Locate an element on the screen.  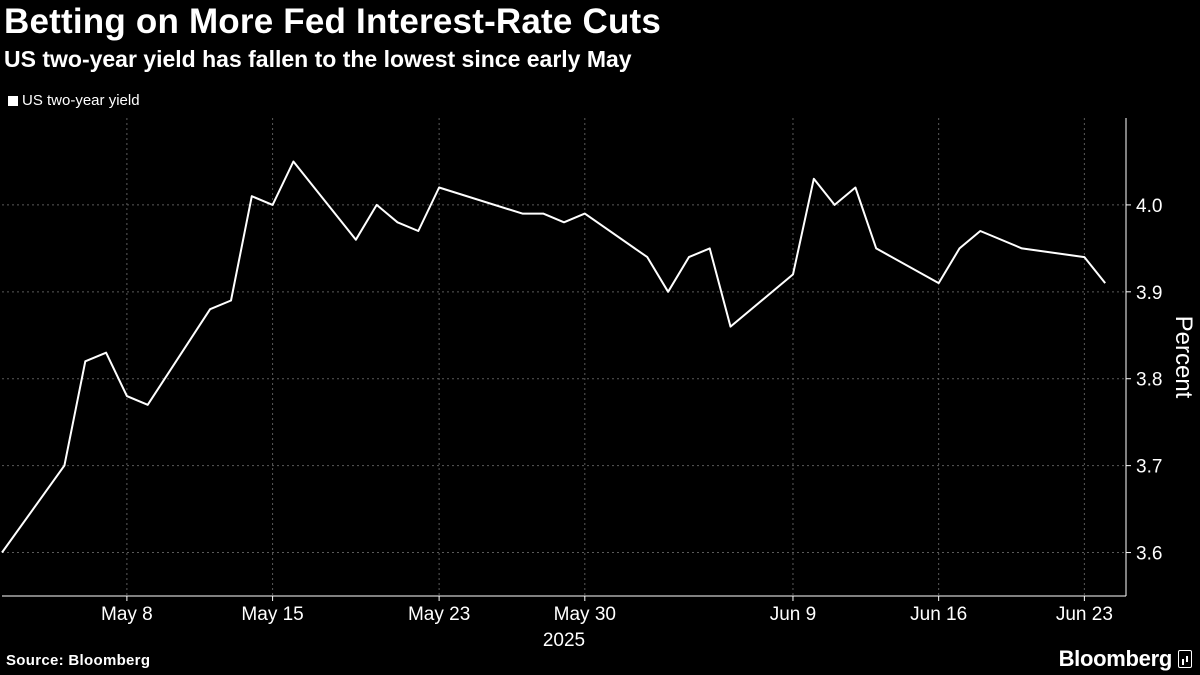
legend-swatch is located at coordinates (13, 100).